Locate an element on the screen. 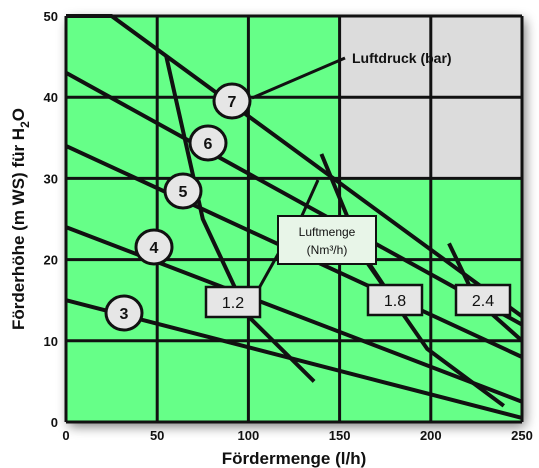  x-tick-label: 0 is located at coordinates (65, 435).